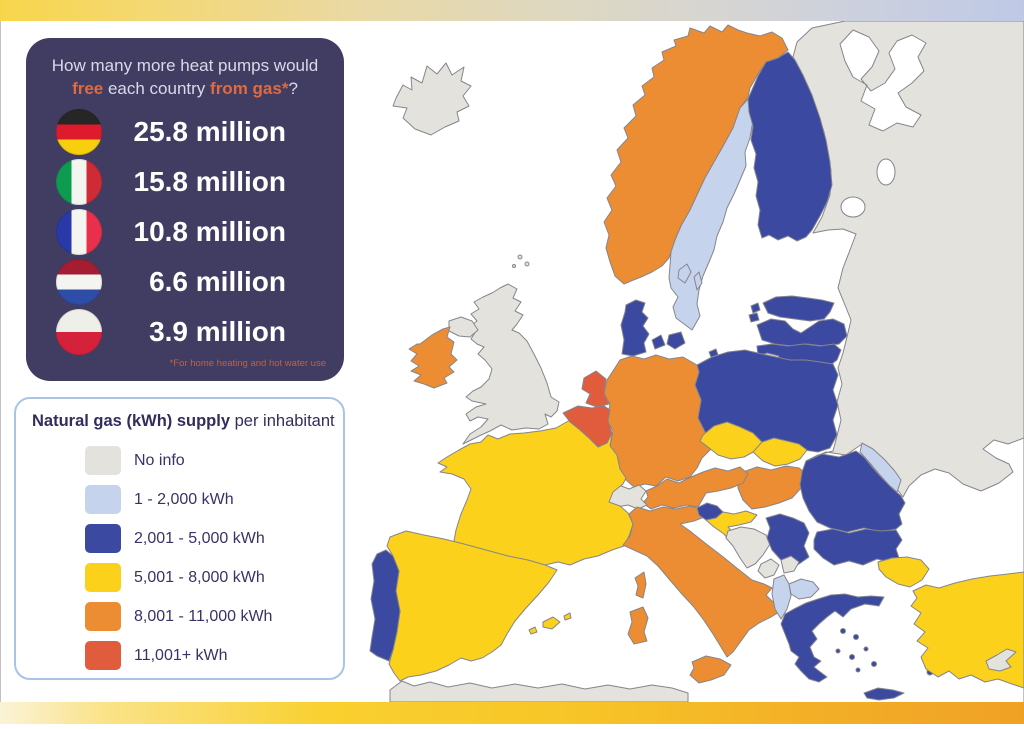 The width and height of the screenshot is (1024, 729). I want to click on stat-row: 10.8 million, so click(185, 232).